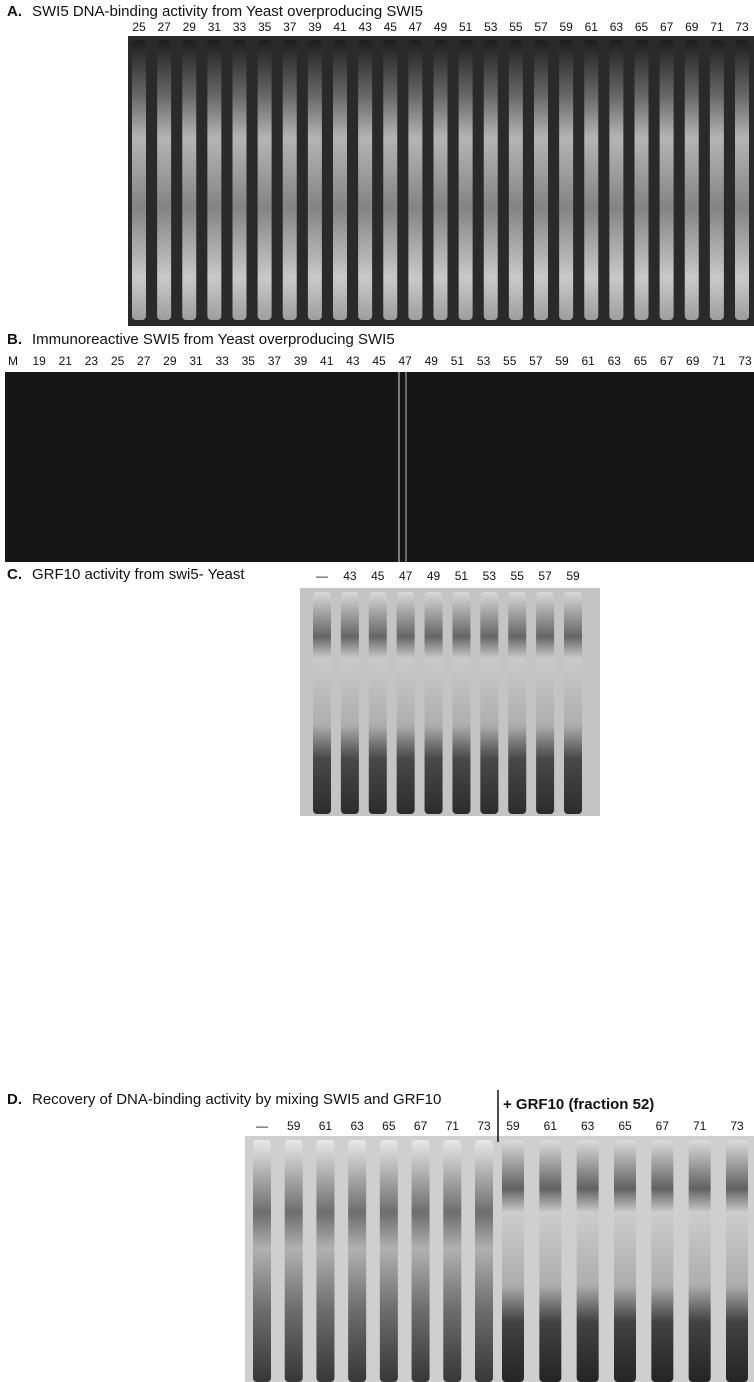  Describe the element at coordinates (14, 339) in the screenshot. I see `panel-label: B.` at that location.